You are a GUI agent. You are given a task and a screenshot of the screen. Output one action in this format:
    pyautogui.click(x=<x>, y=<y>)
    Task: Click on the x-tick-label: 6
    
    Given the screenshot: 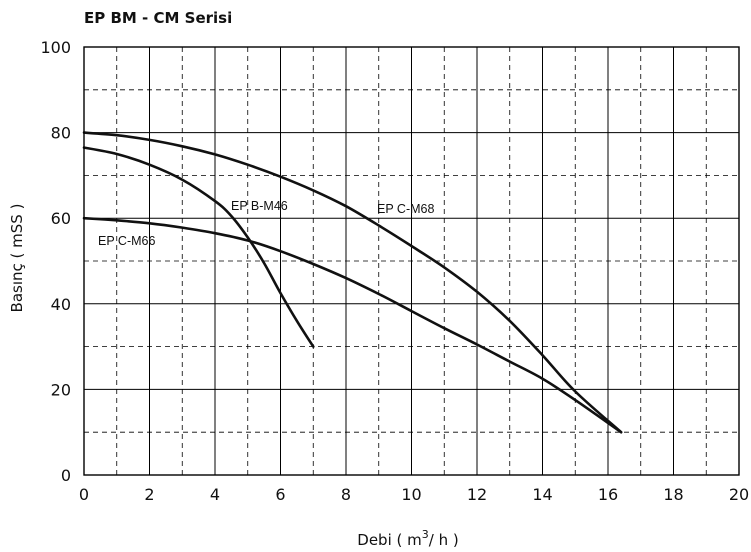 What is the action you would take?
    pyautogui.click(x=280, y=494)
    